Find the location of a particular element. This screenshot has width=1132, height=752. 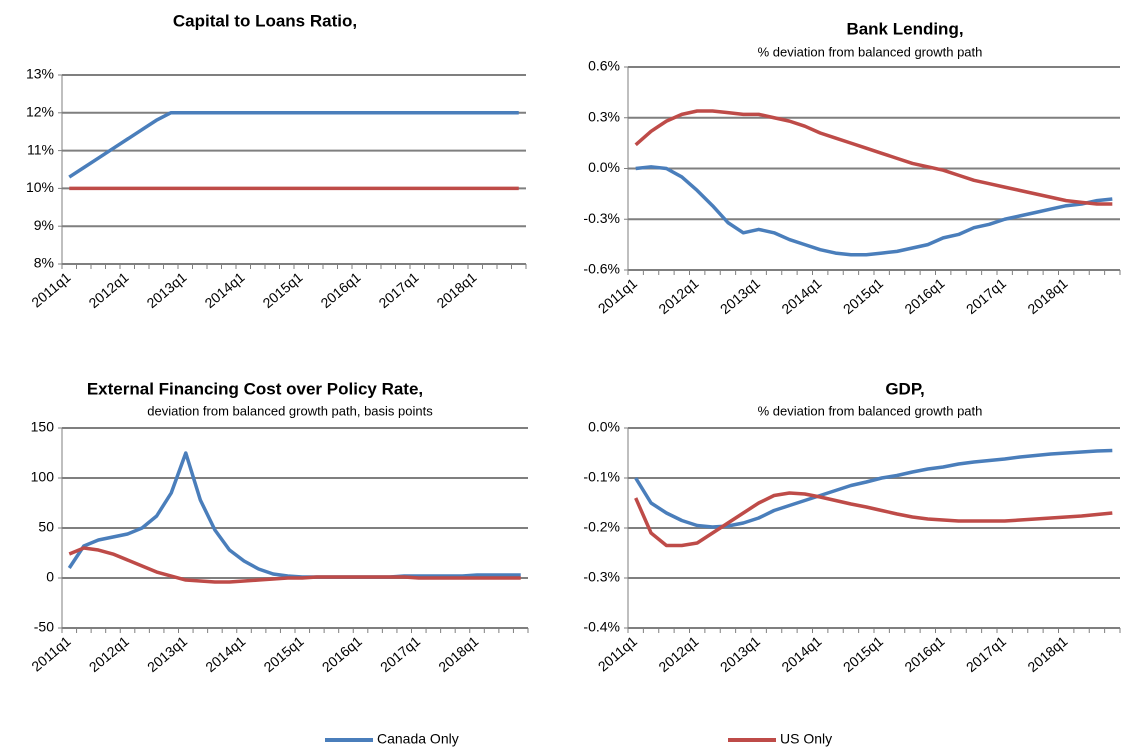

y-tick-label: 0.6% is located at coordinates (604, 66).